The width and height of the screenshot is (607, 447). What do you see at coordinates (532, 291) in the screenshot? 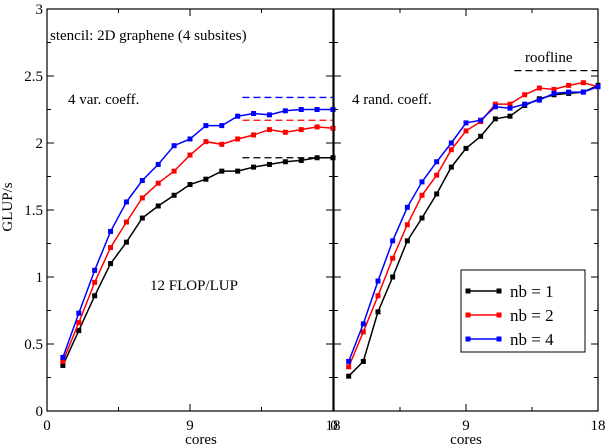
I see `legend-entry-label: nb = 1` at bounding box center [532, 291].